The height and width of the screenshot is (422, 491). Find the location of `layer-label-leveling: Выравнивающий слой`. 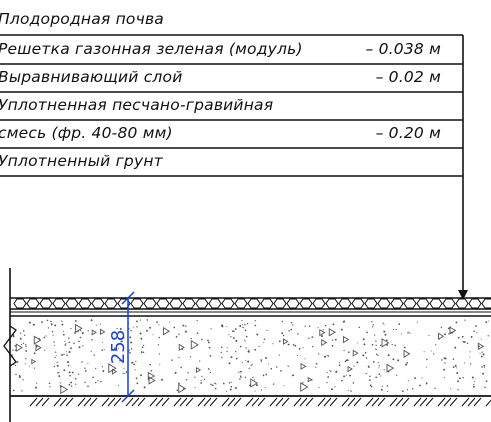

layer-label-leveling: Выравнивающий слой is located at coordinates (91, 77).